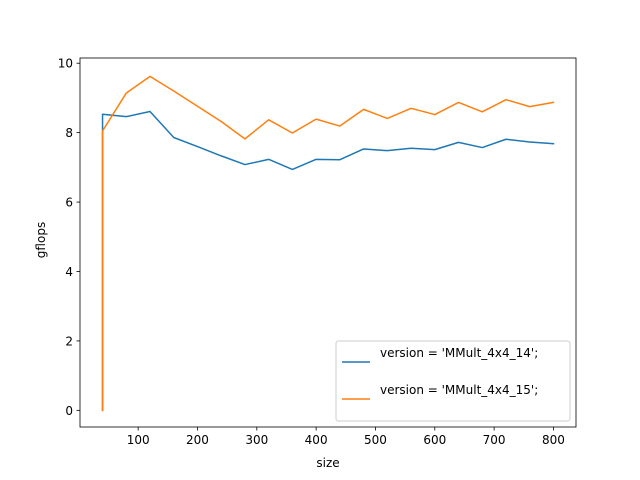 The width and height of the screenshot is (640, 480). What do you see at coordinates (434, 440) in the screenshot?
I see `x-tick-label: 600` at bounding box center [434, 440].